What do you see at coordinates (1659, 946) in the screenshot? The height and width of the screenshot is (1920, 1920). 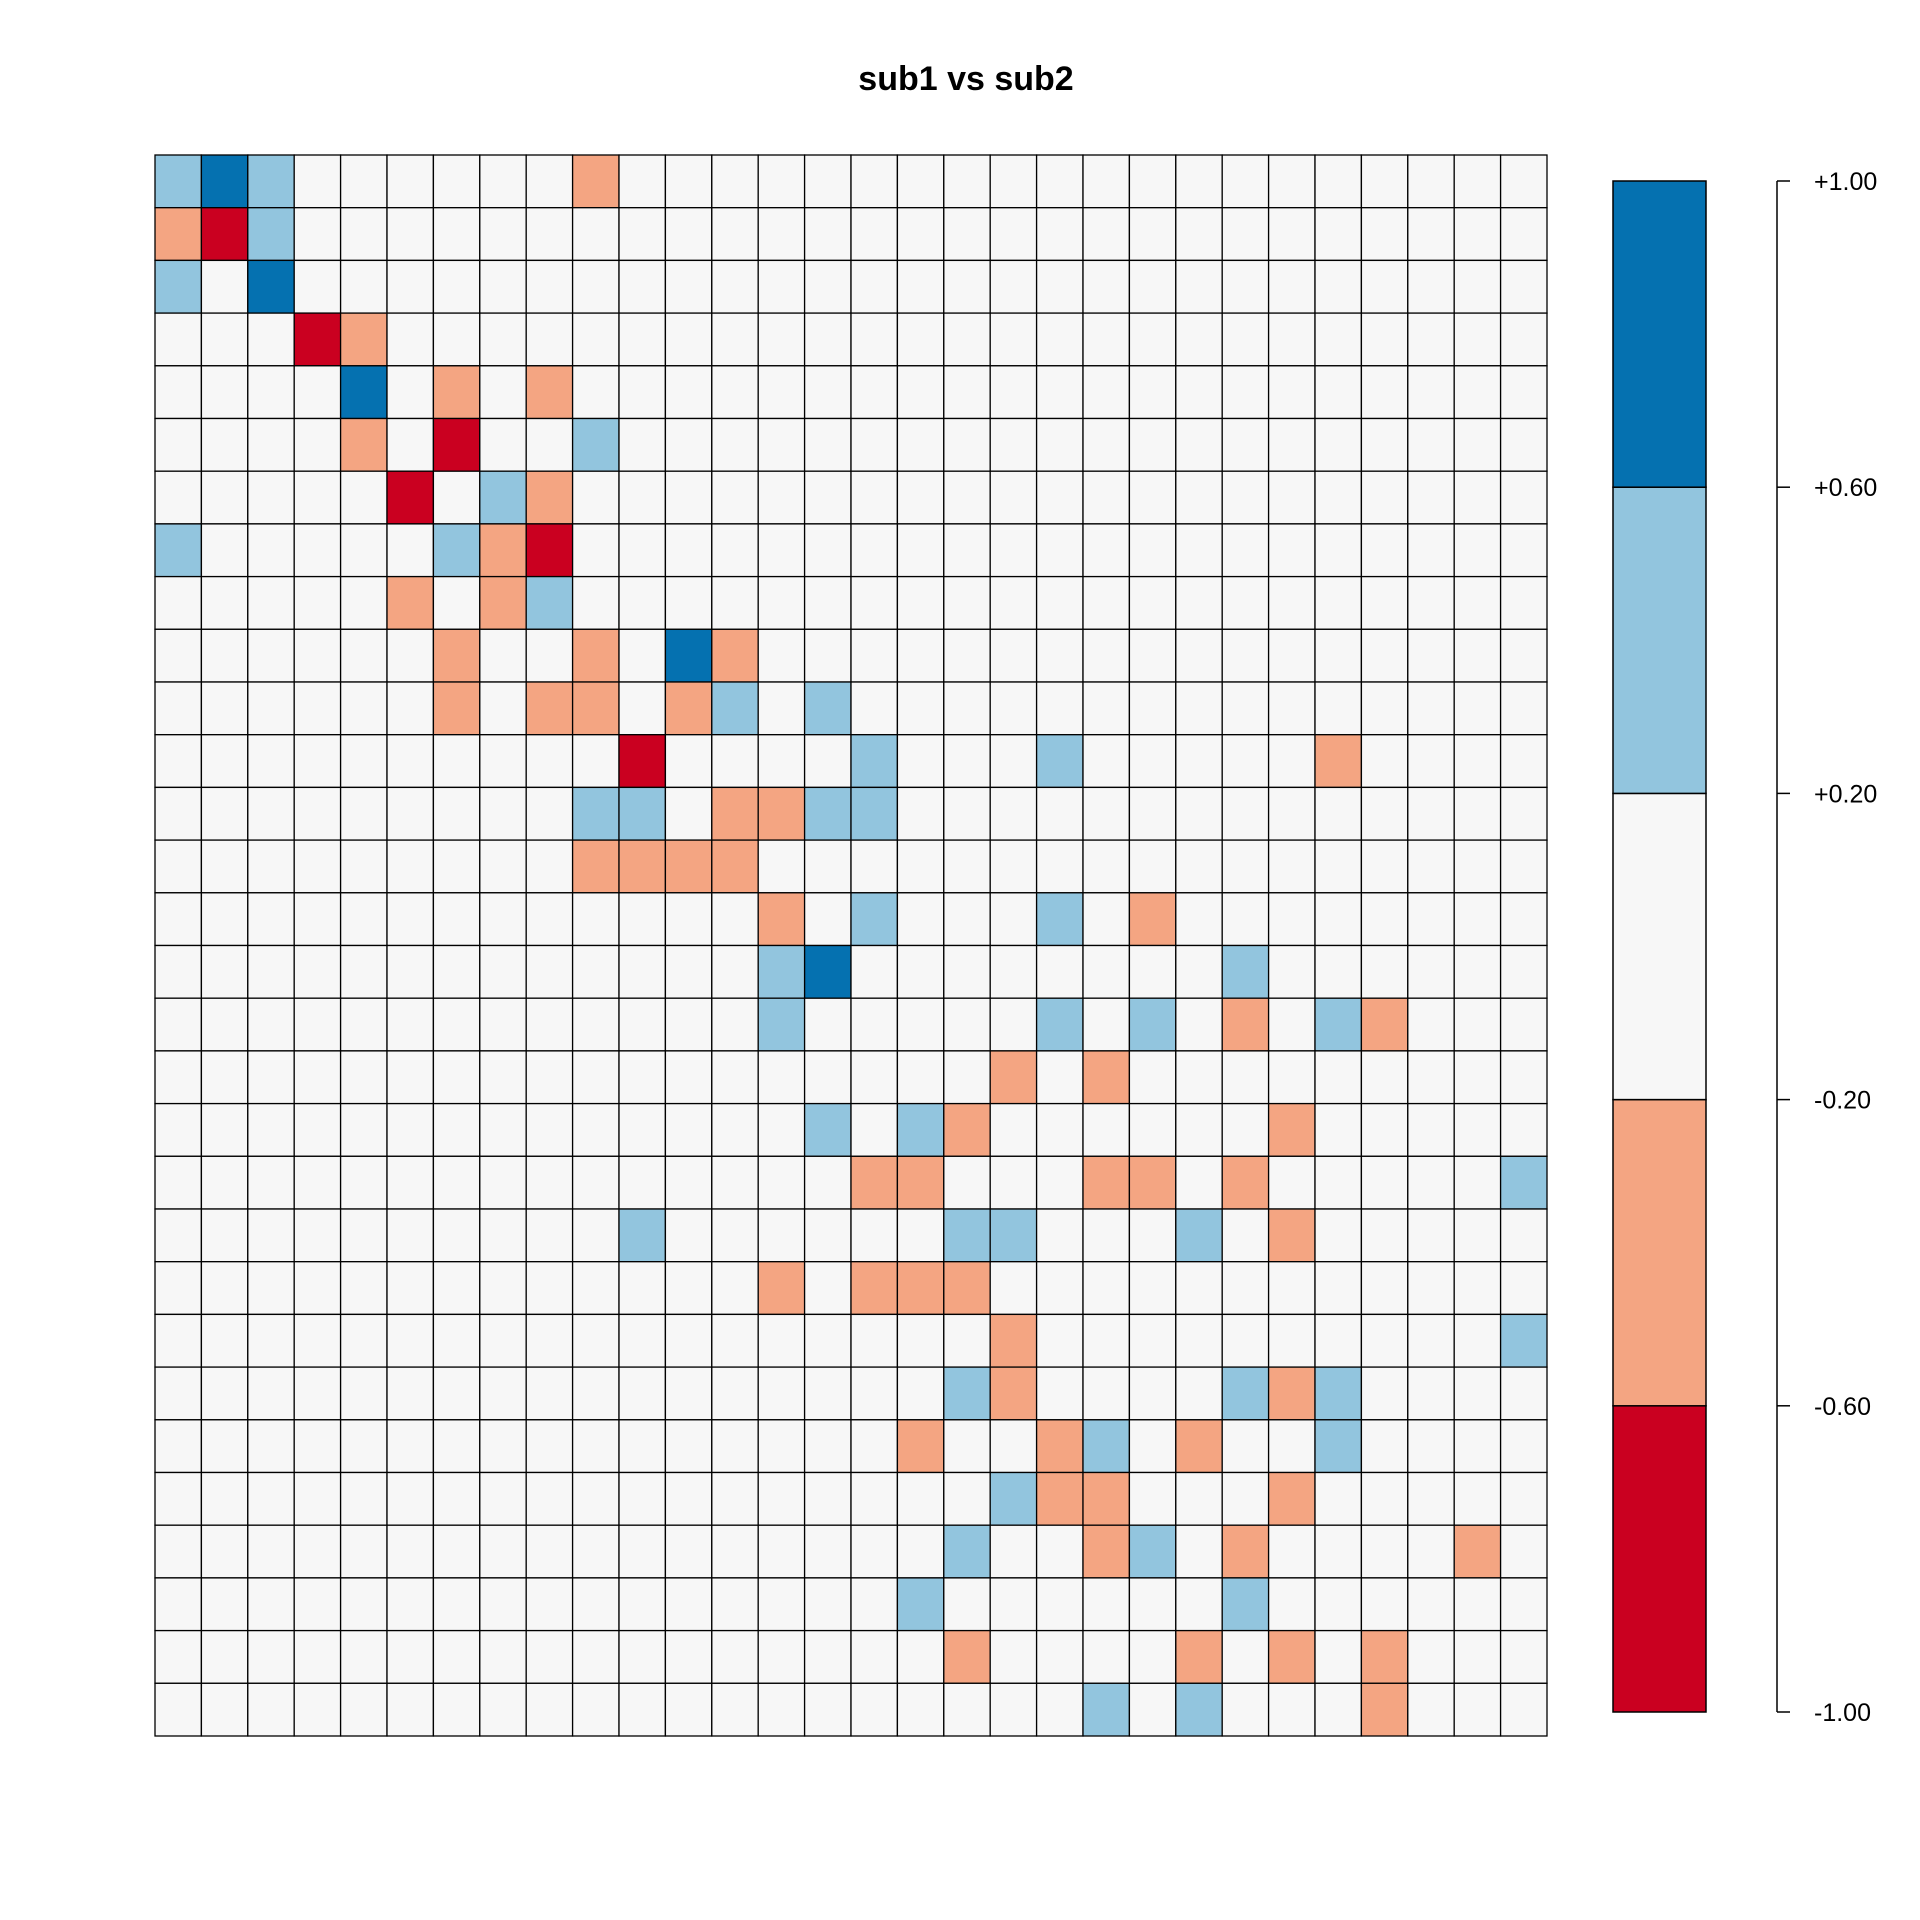 I see `colorbar` at bounding box center [1659, 946].